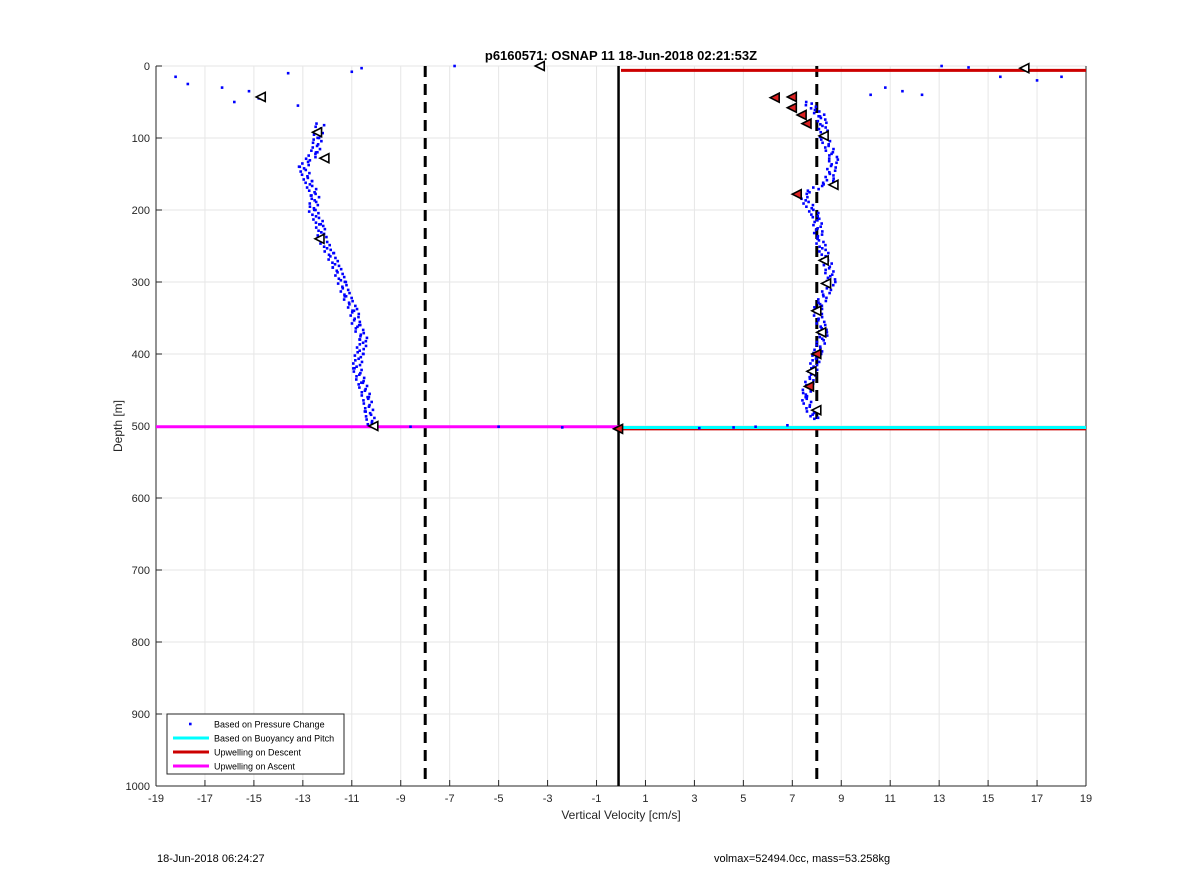 The height and width of the screenshot is (885, 1200). What do you see at coordinates (138, 787) in the screenshot?
I see `y-tick-label: 1000` at bounding box center [138, 787].